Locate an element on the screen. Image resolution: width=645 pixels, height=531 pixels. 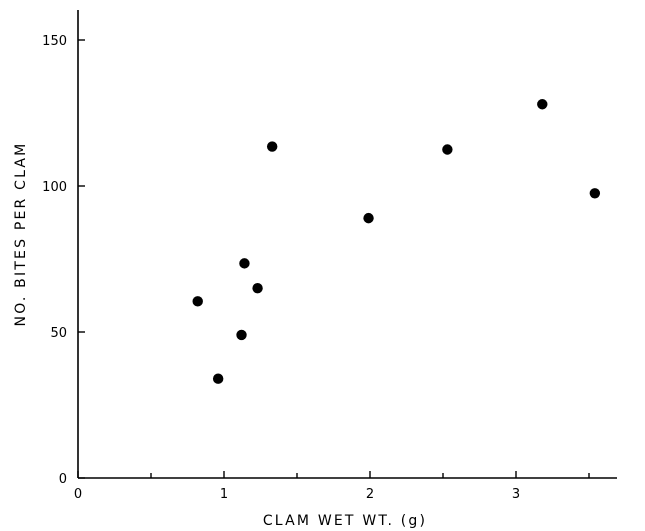
y-tick-label: 50 is located at coordinates (58, 333).